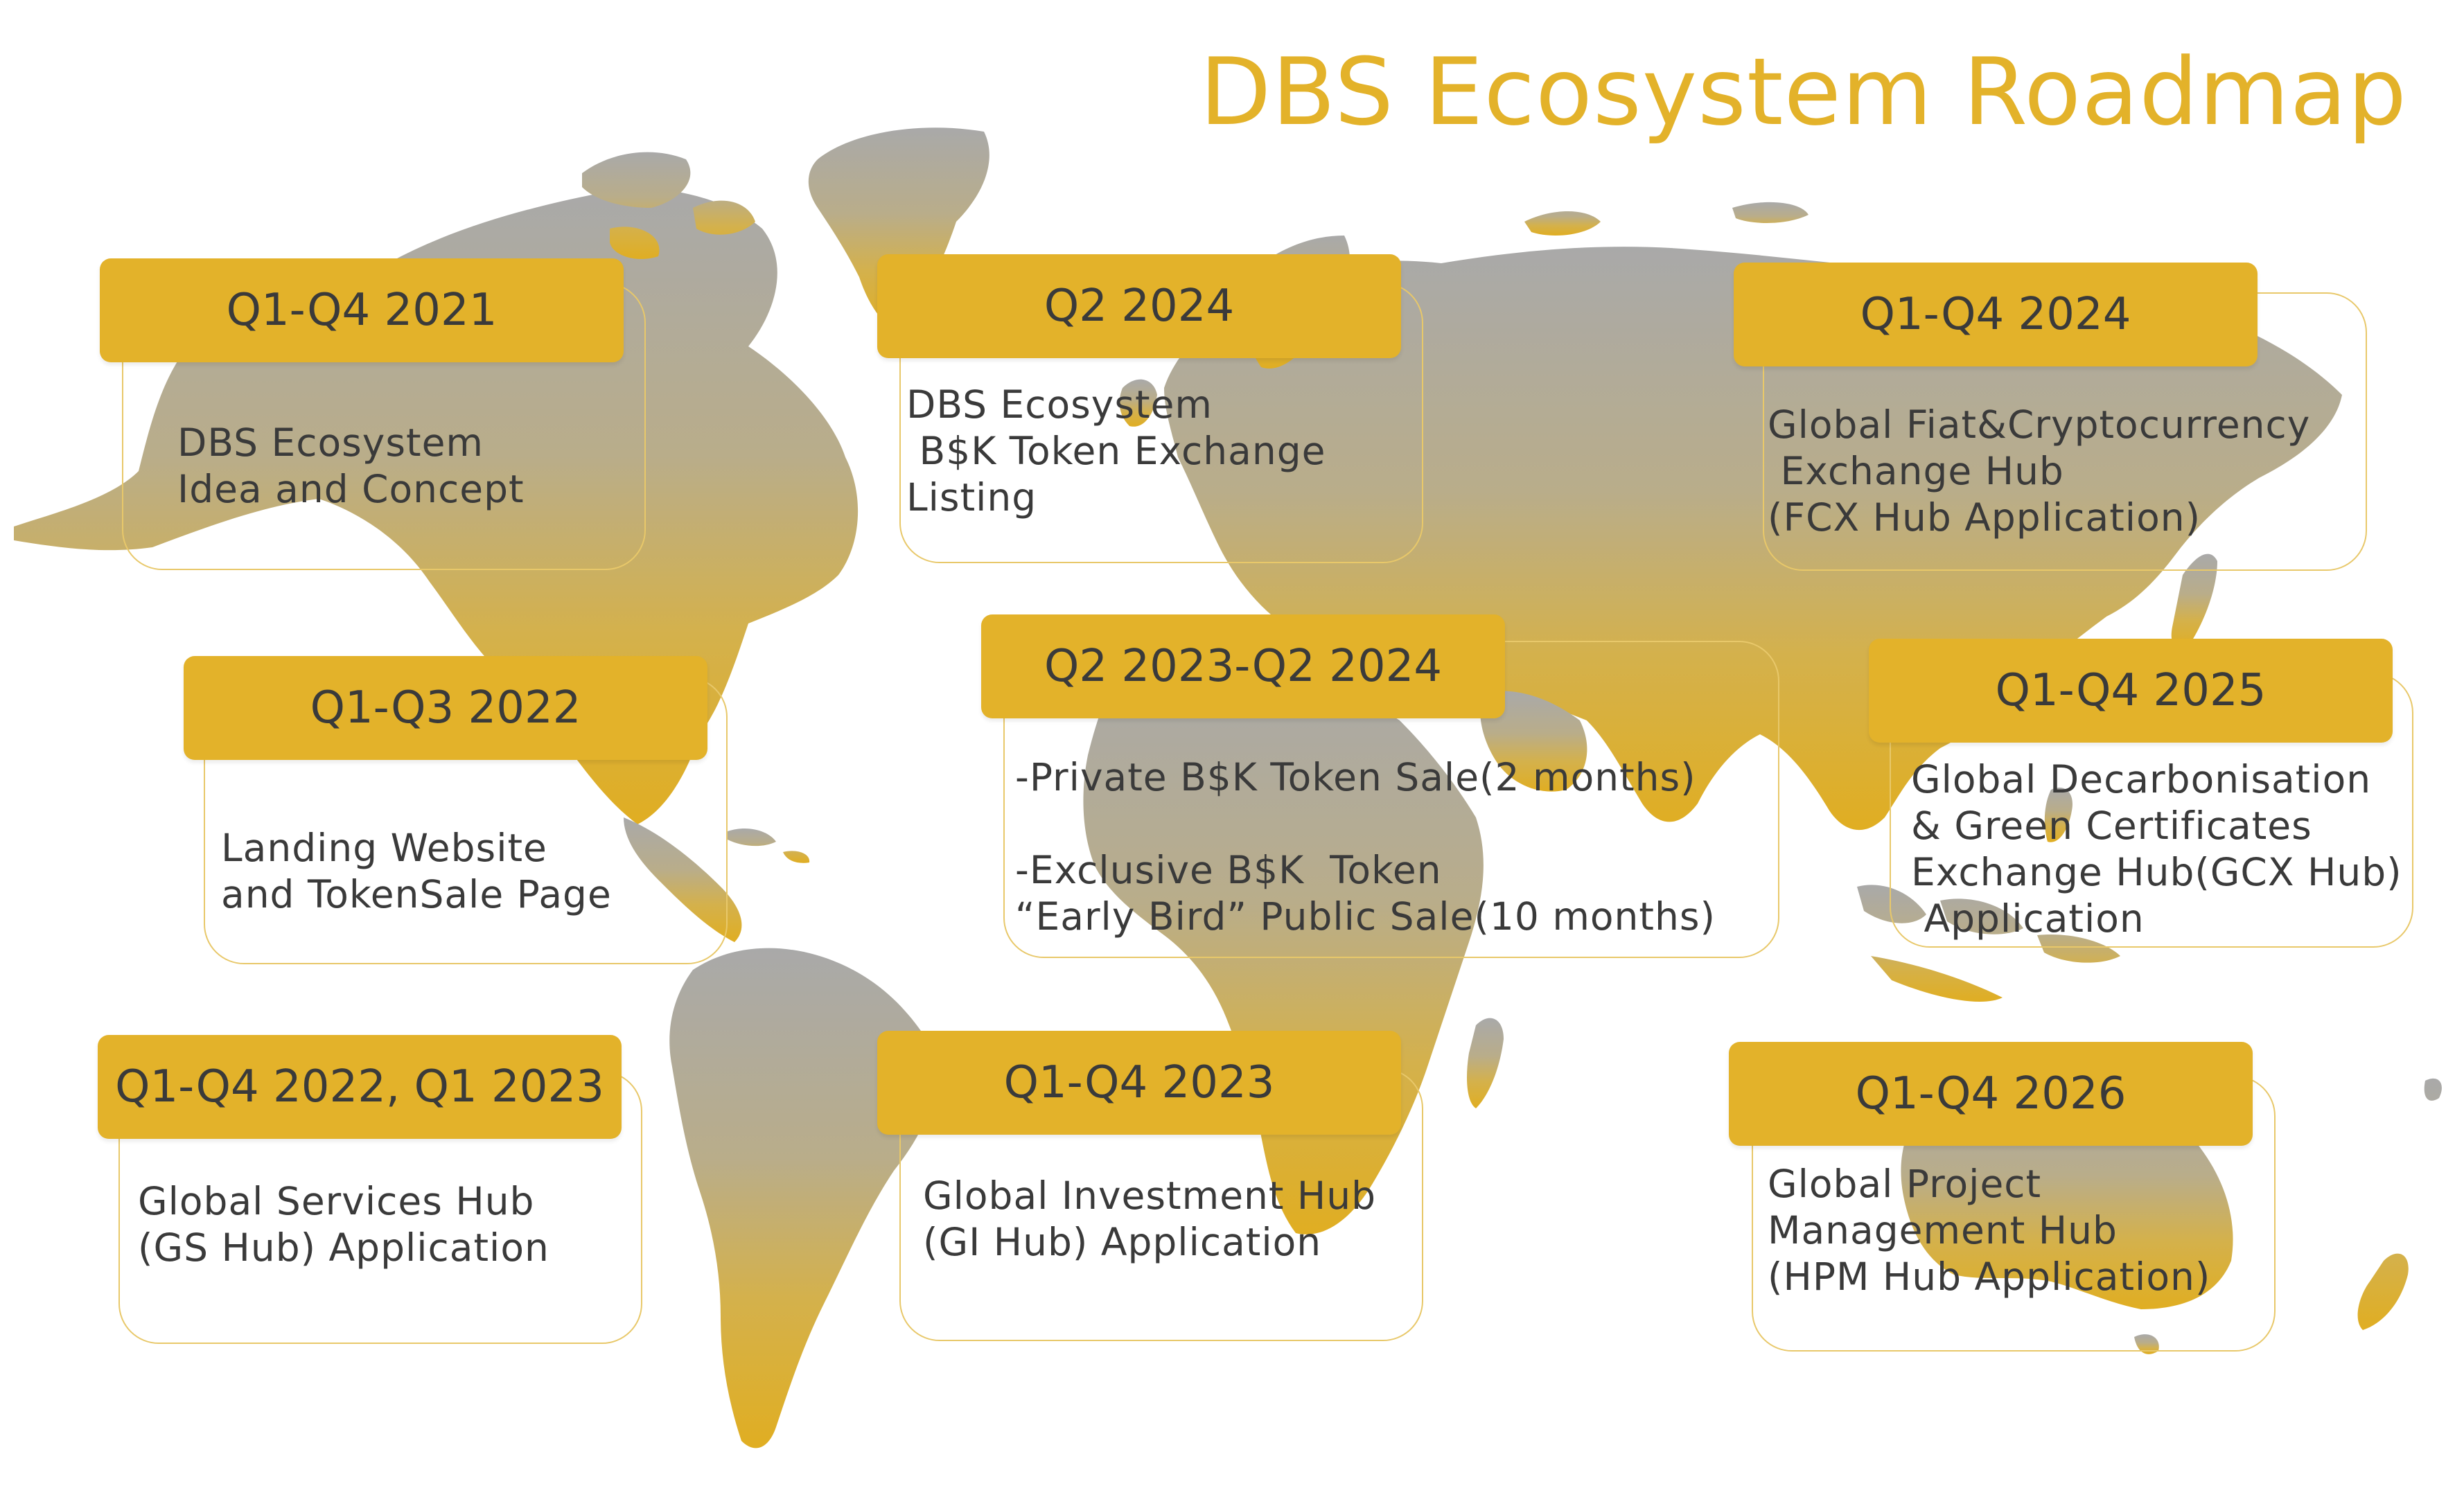 The height and width of the screenshot is (1488, 2464). I want to click on arabia-shape, so click(1533, 741).